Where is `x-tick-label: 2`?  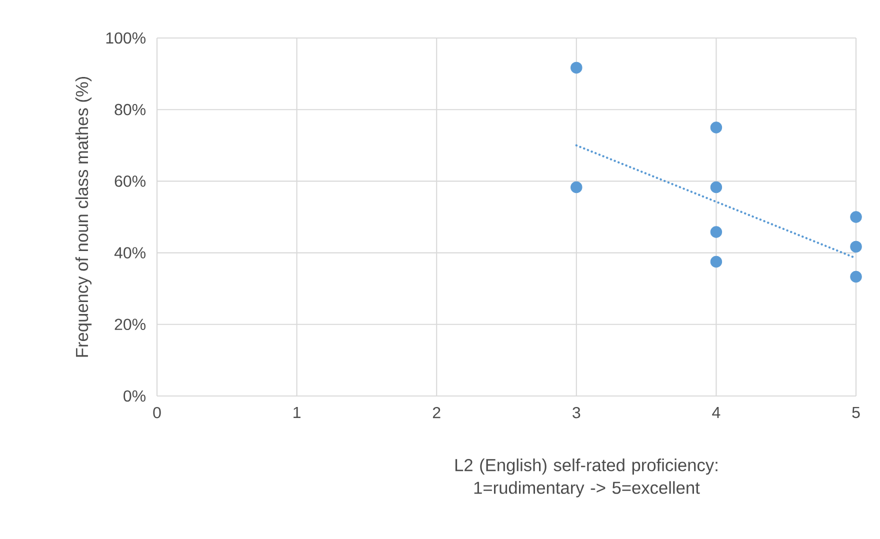 x-tick-label: 2 is located at coordinates (436, 412).